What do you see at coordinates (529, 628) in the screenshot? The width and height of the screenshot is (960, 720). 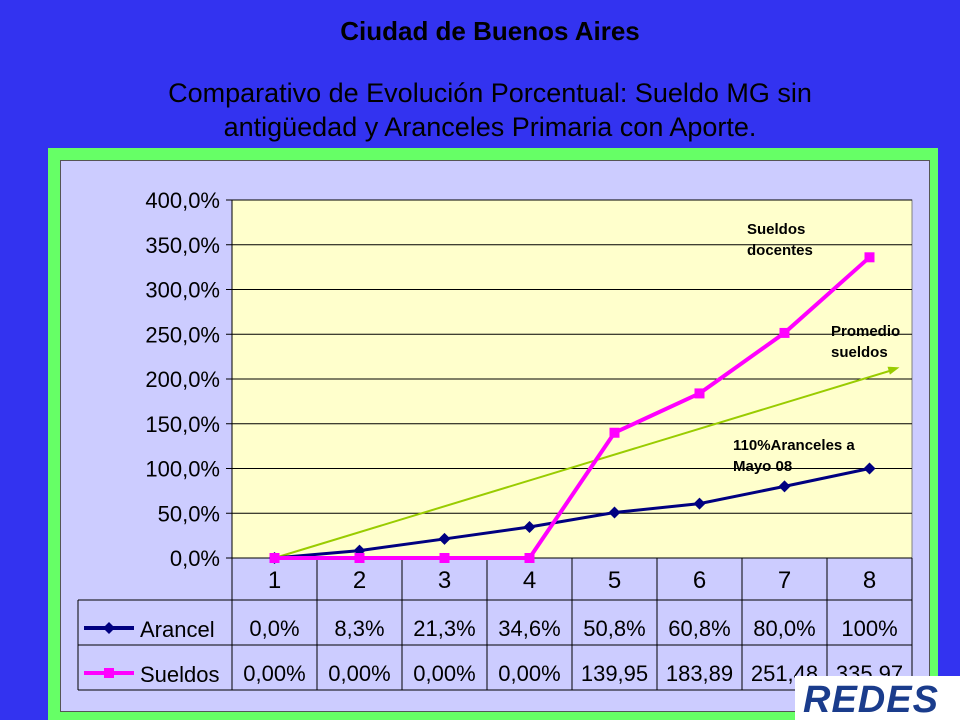 I see `table-value-arancel: 34,6%` at bounding box center [529, 628].